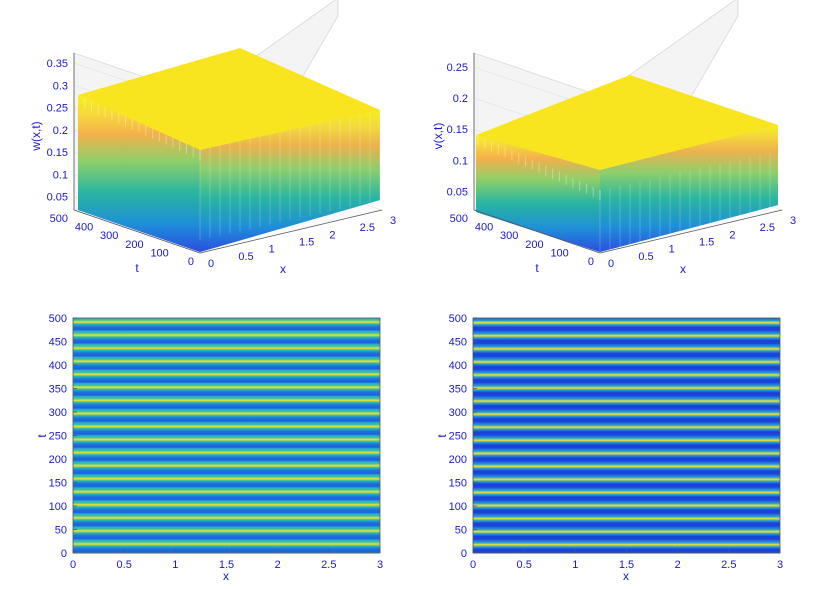 The width and height of the screenshot is (822, 589). I want to click on z-tick-labels: 0.05 0.1 0.15 0.2 0.25, so click(457, 130).